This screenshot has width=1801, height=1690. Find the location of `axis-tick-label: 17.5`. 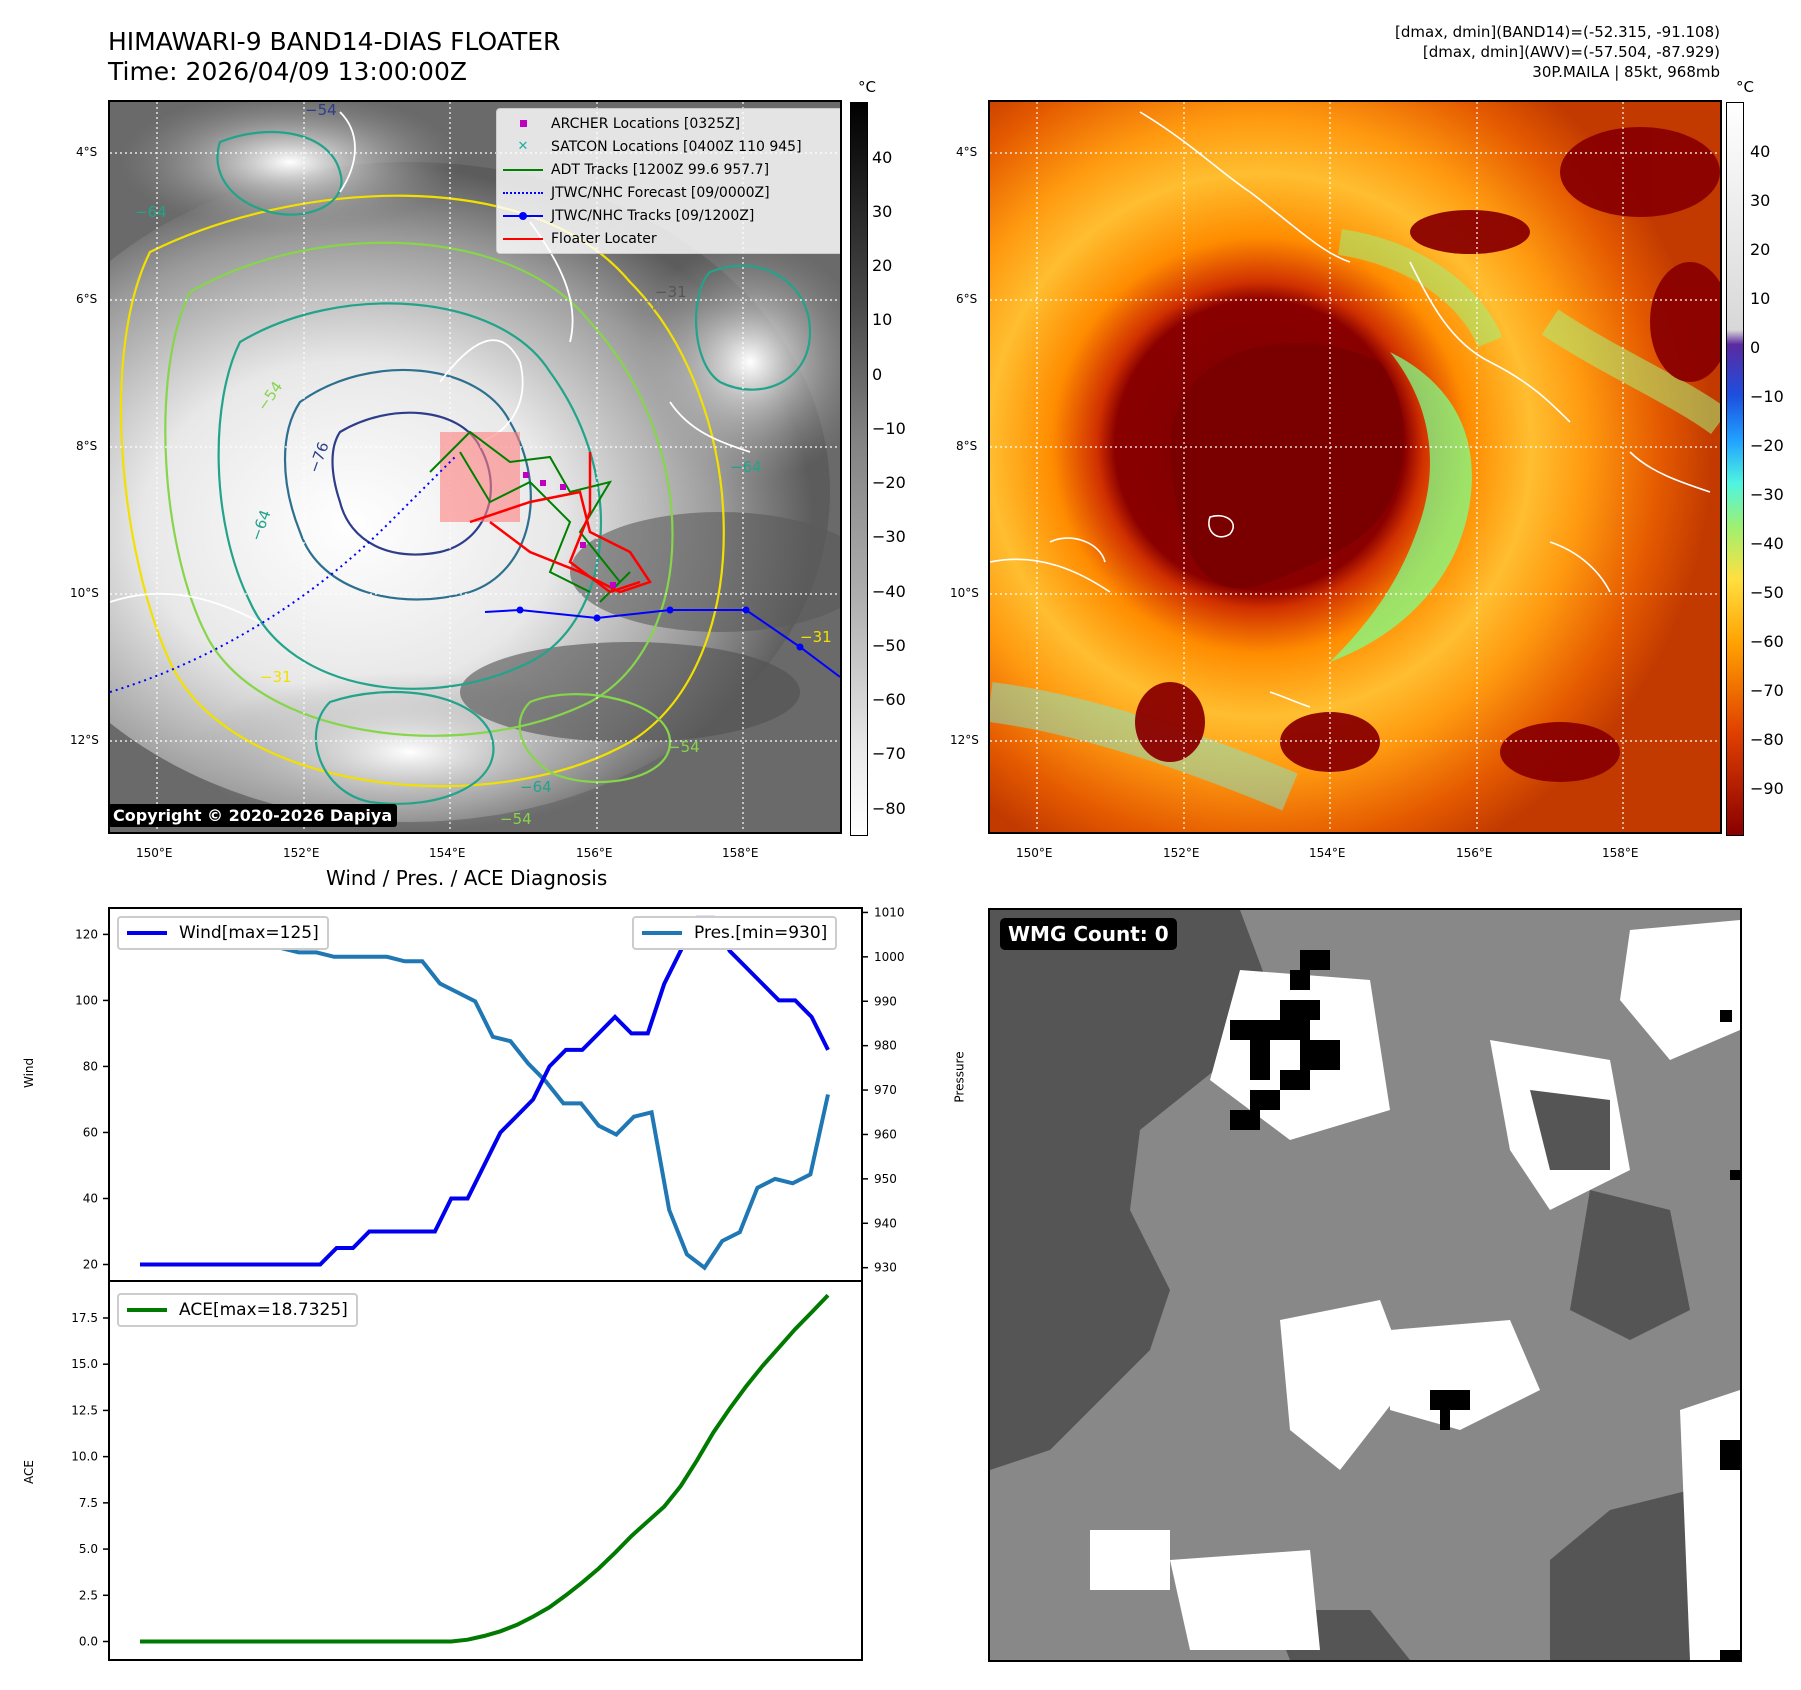

axis-tick-label: 17.5 is located at coordinates (84, 1318).